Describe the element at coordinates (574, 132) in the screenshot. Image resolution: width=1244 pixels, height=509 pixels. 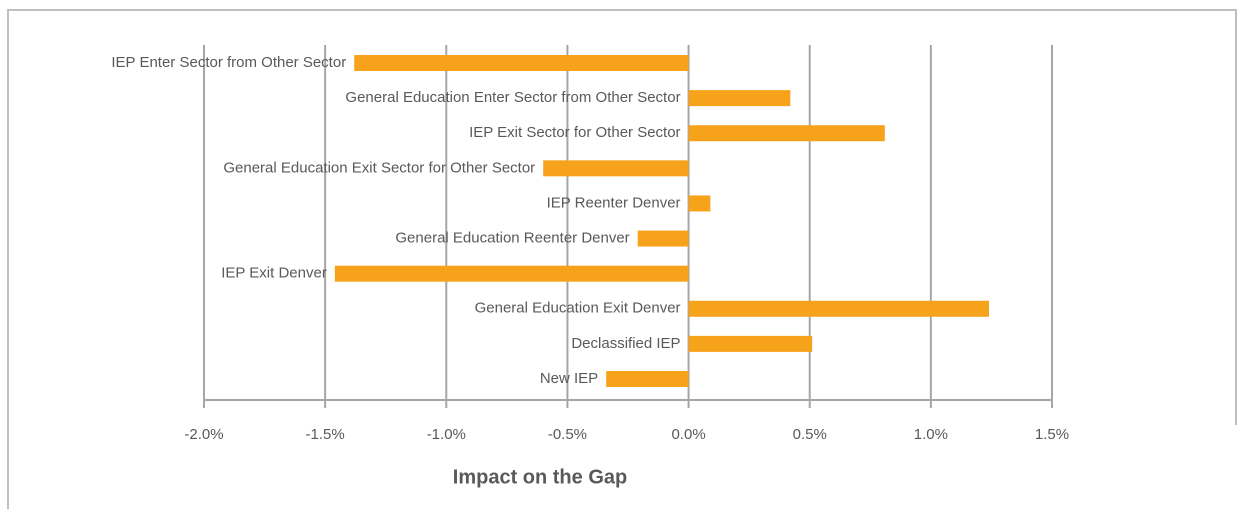
I see `category-label: IEP Exit Sector for Other Sector` at that location.